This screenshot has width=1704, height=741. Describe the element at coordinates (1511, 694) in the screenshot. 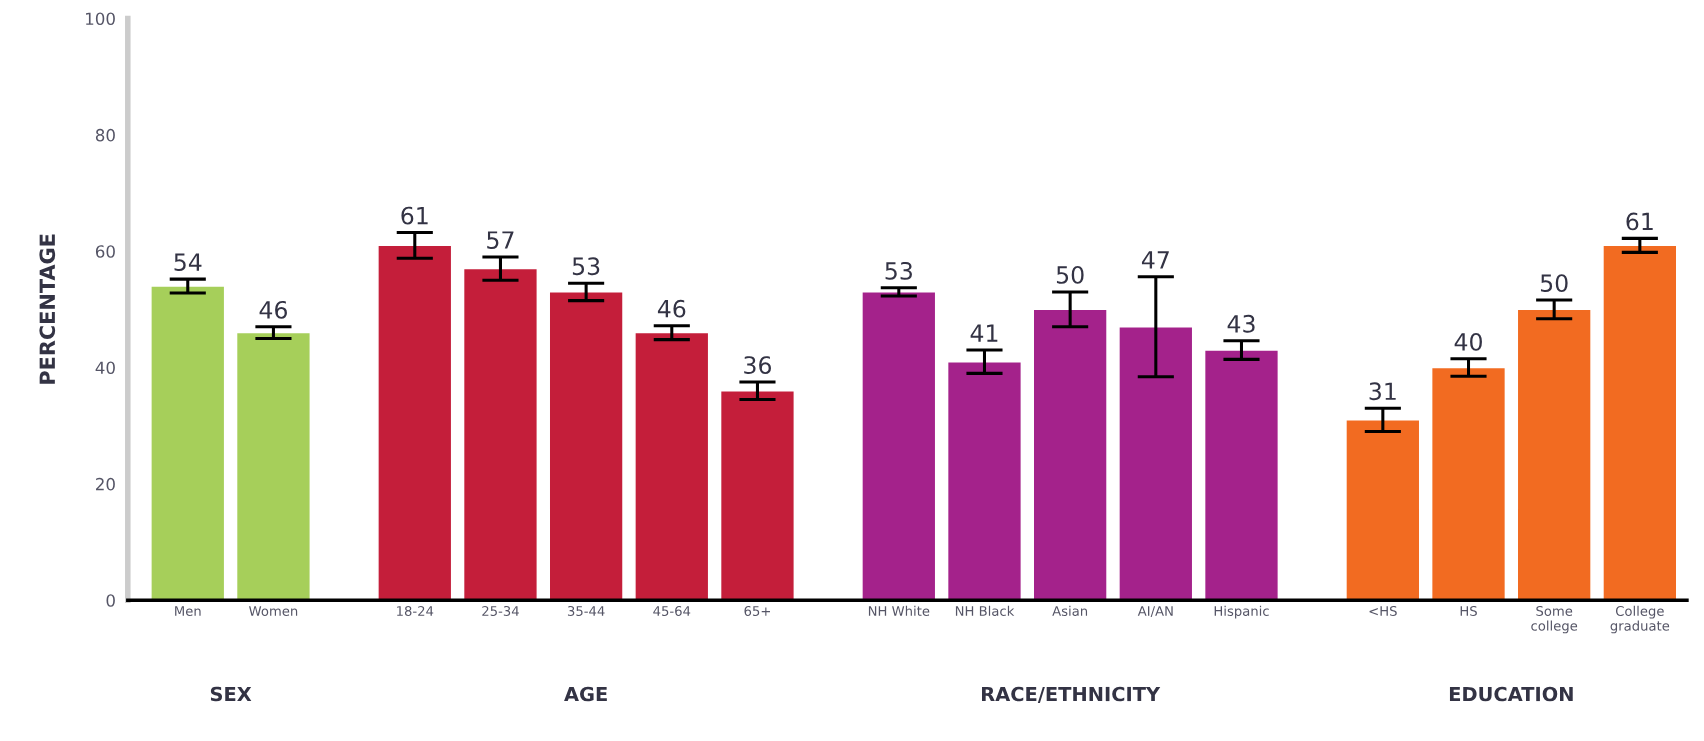

I see `text: EDUCATION` at that location.